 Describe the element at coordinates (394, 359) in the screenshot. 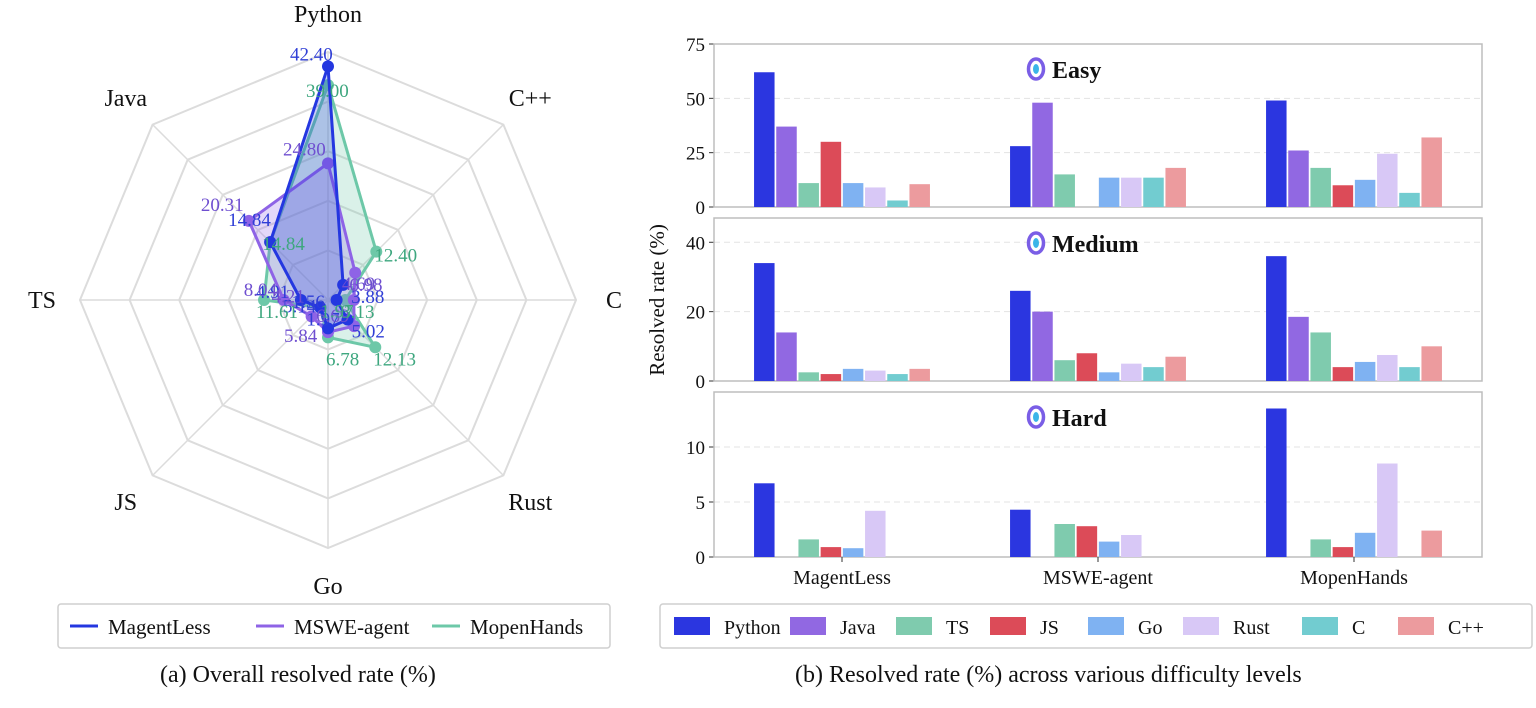

I see `radar-value-label: 12.13` at that location.